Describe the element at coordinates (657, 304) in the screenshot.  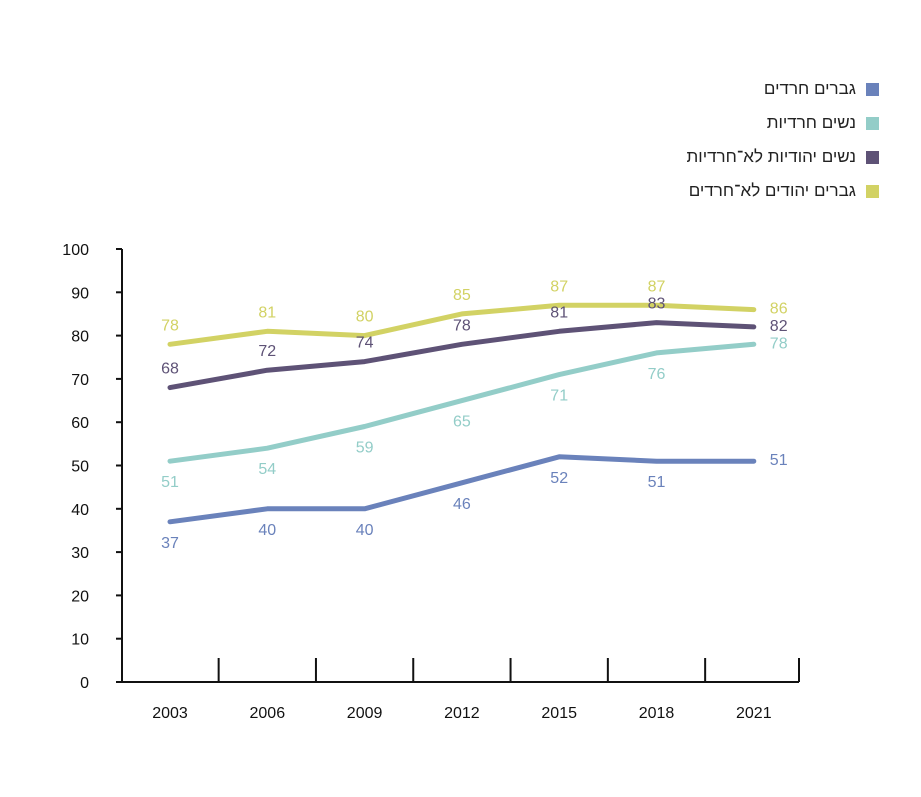
I see `data-label: 83` at that location.